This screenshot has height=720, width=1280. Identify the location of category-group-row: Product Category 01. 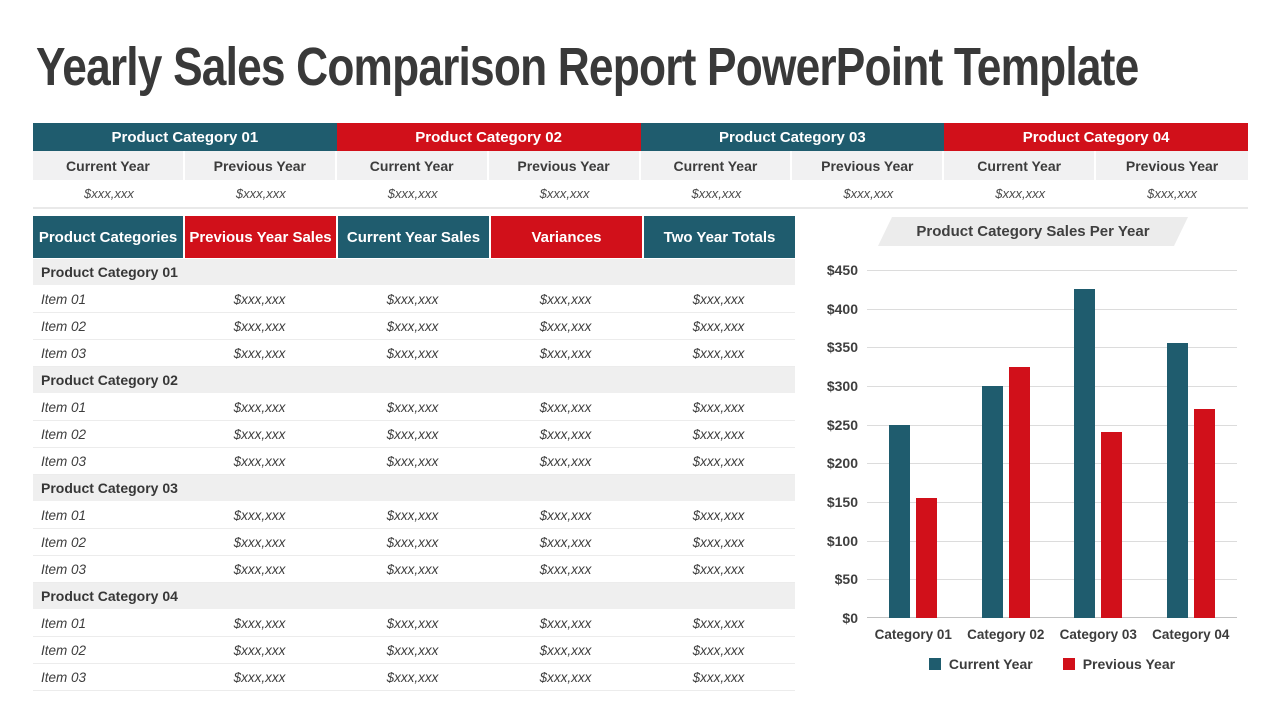
(414, 272).